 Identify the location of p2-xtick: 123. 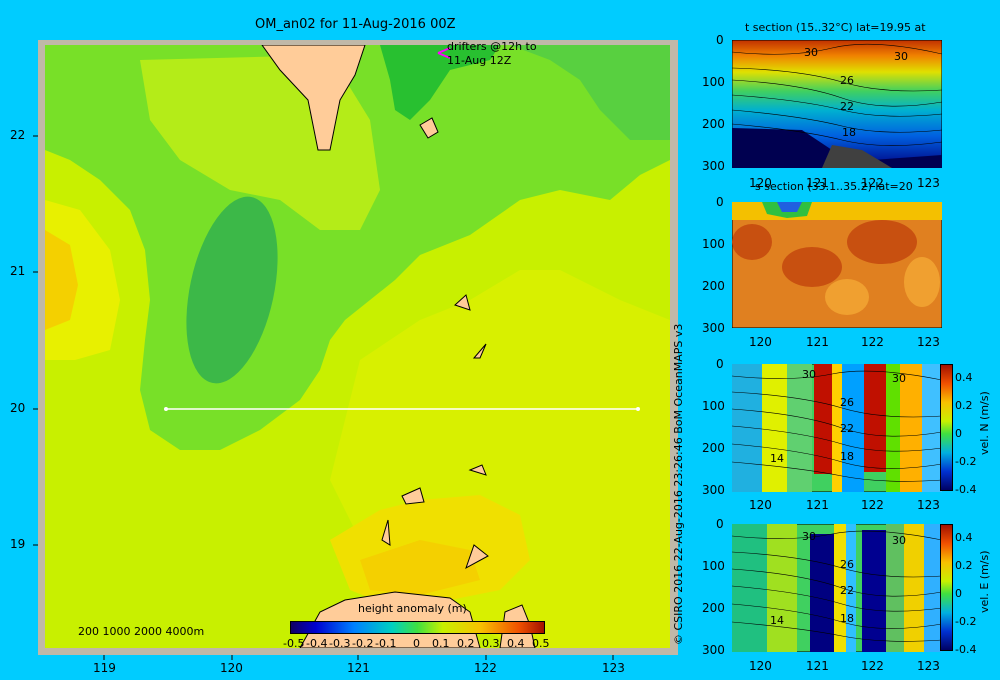
(928, 342).